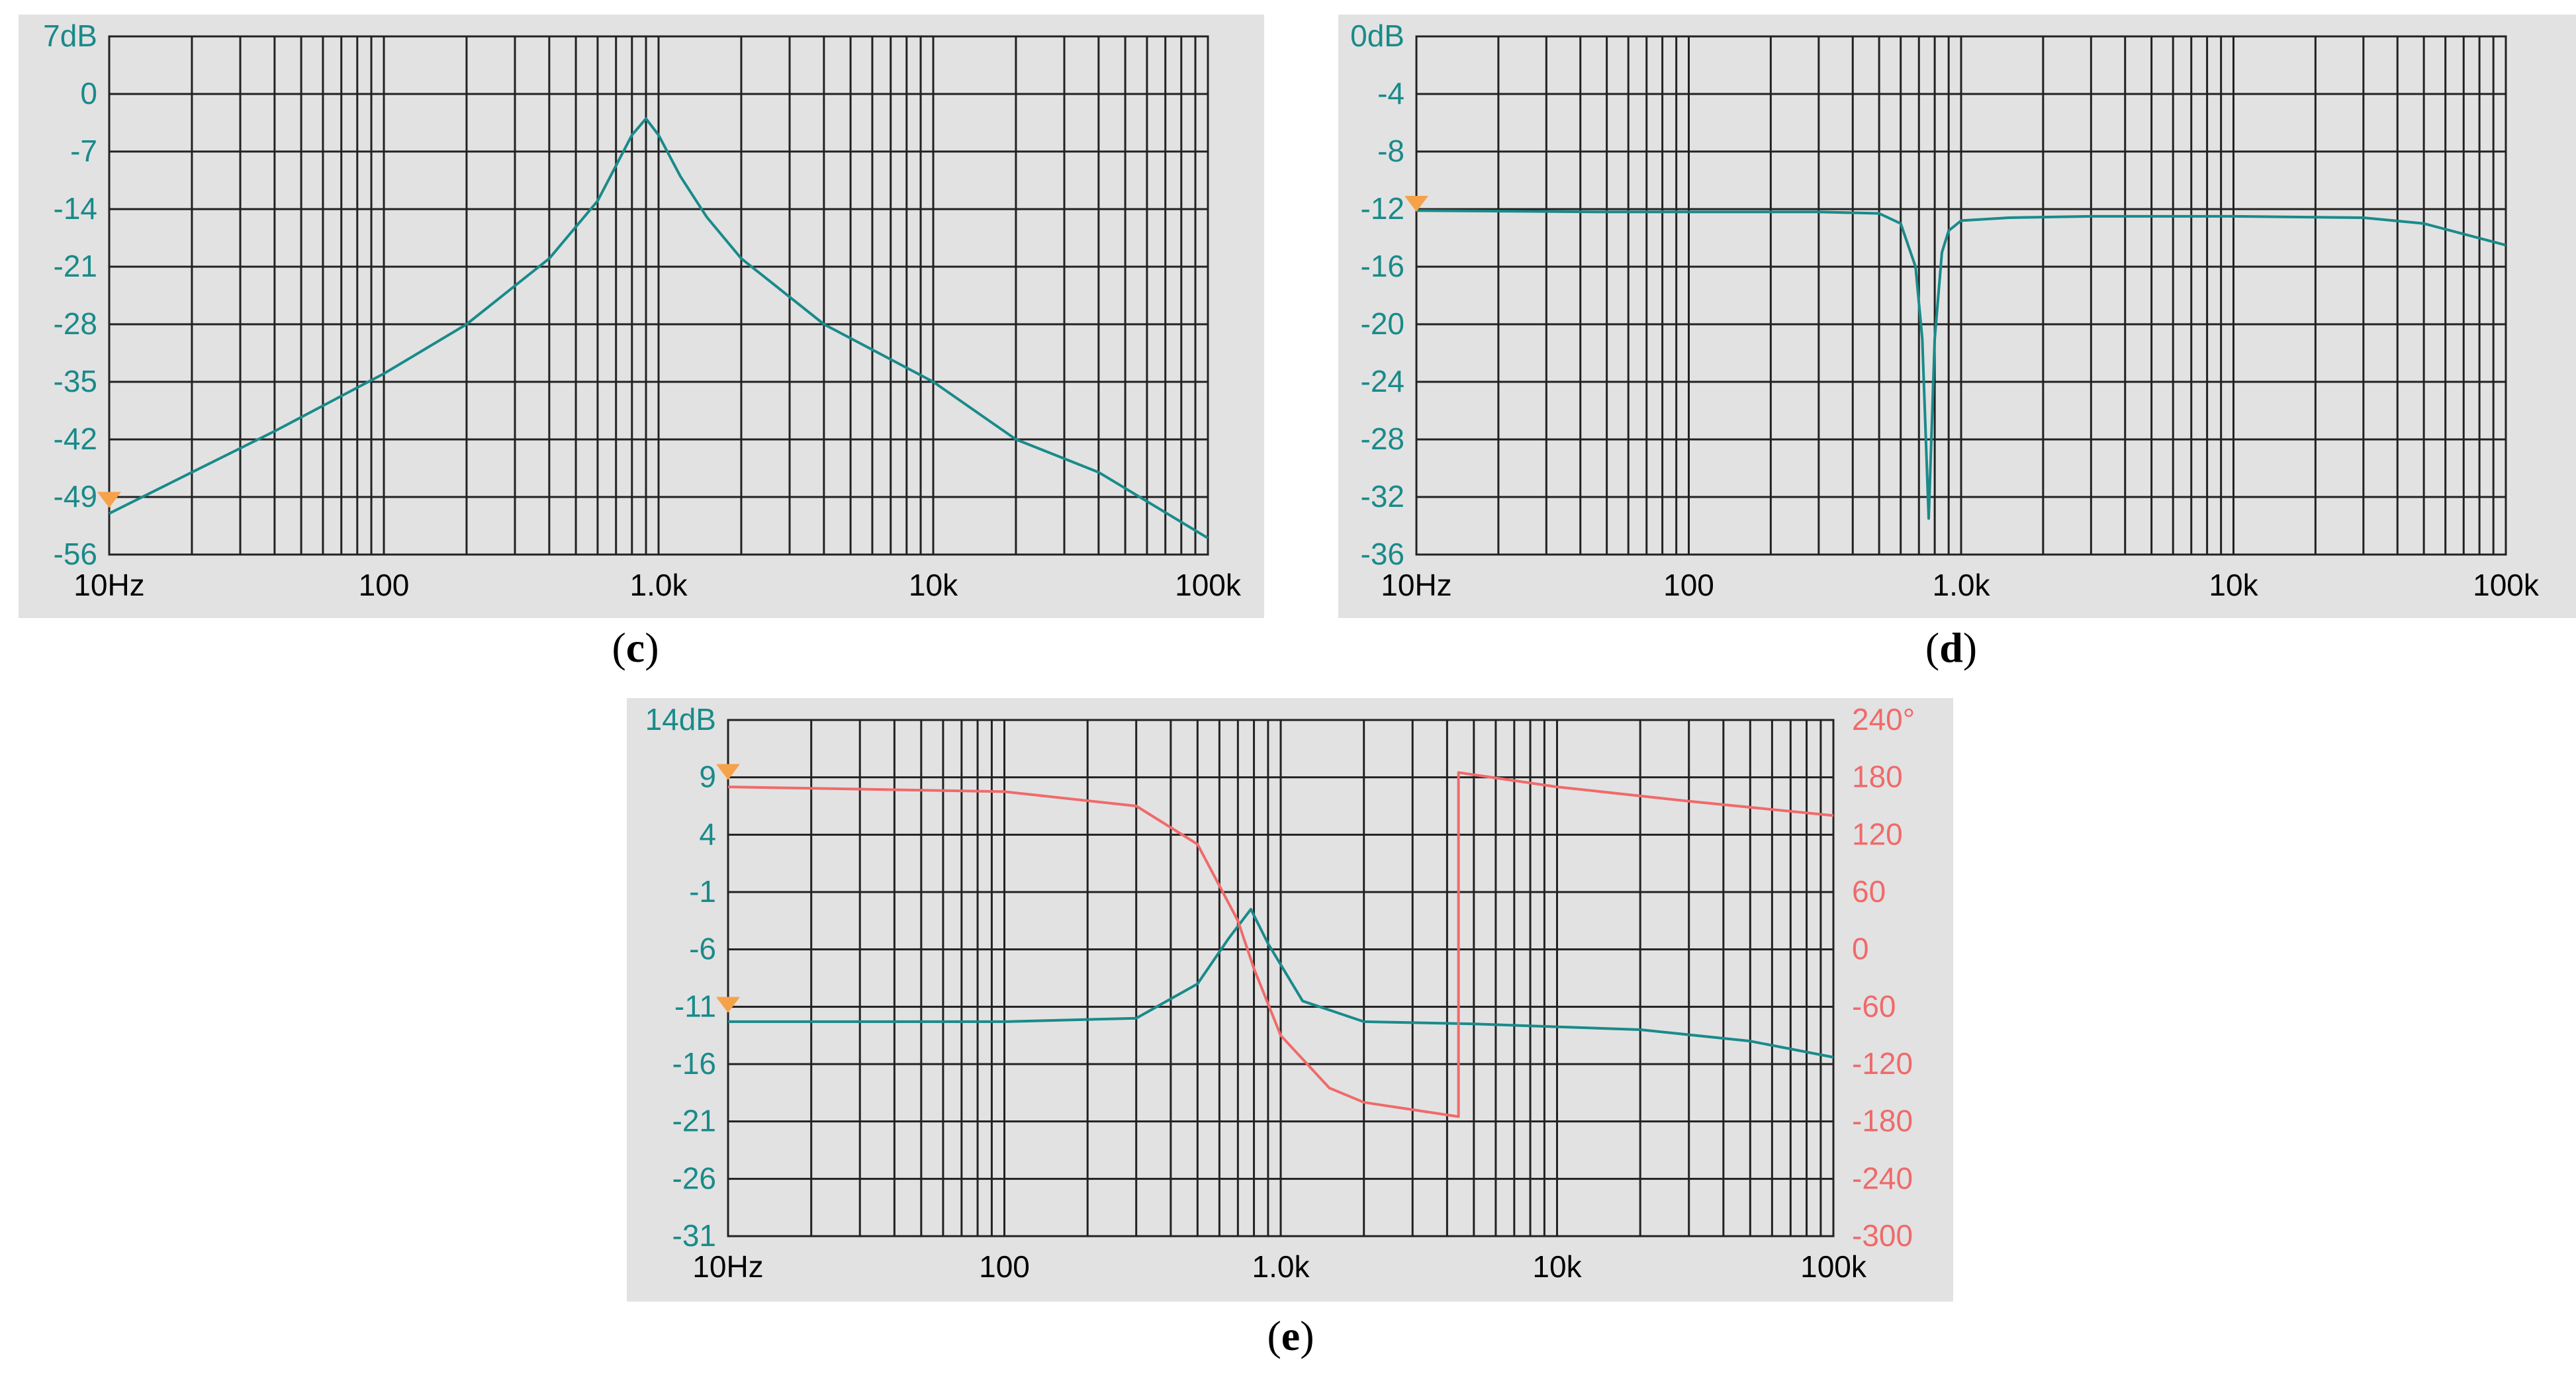 This screenshot has width=2576, height=1391. Describe the element at coordinates (1882, 1063) in the screenshot. I see `y2-tick-label: -120` at that location.